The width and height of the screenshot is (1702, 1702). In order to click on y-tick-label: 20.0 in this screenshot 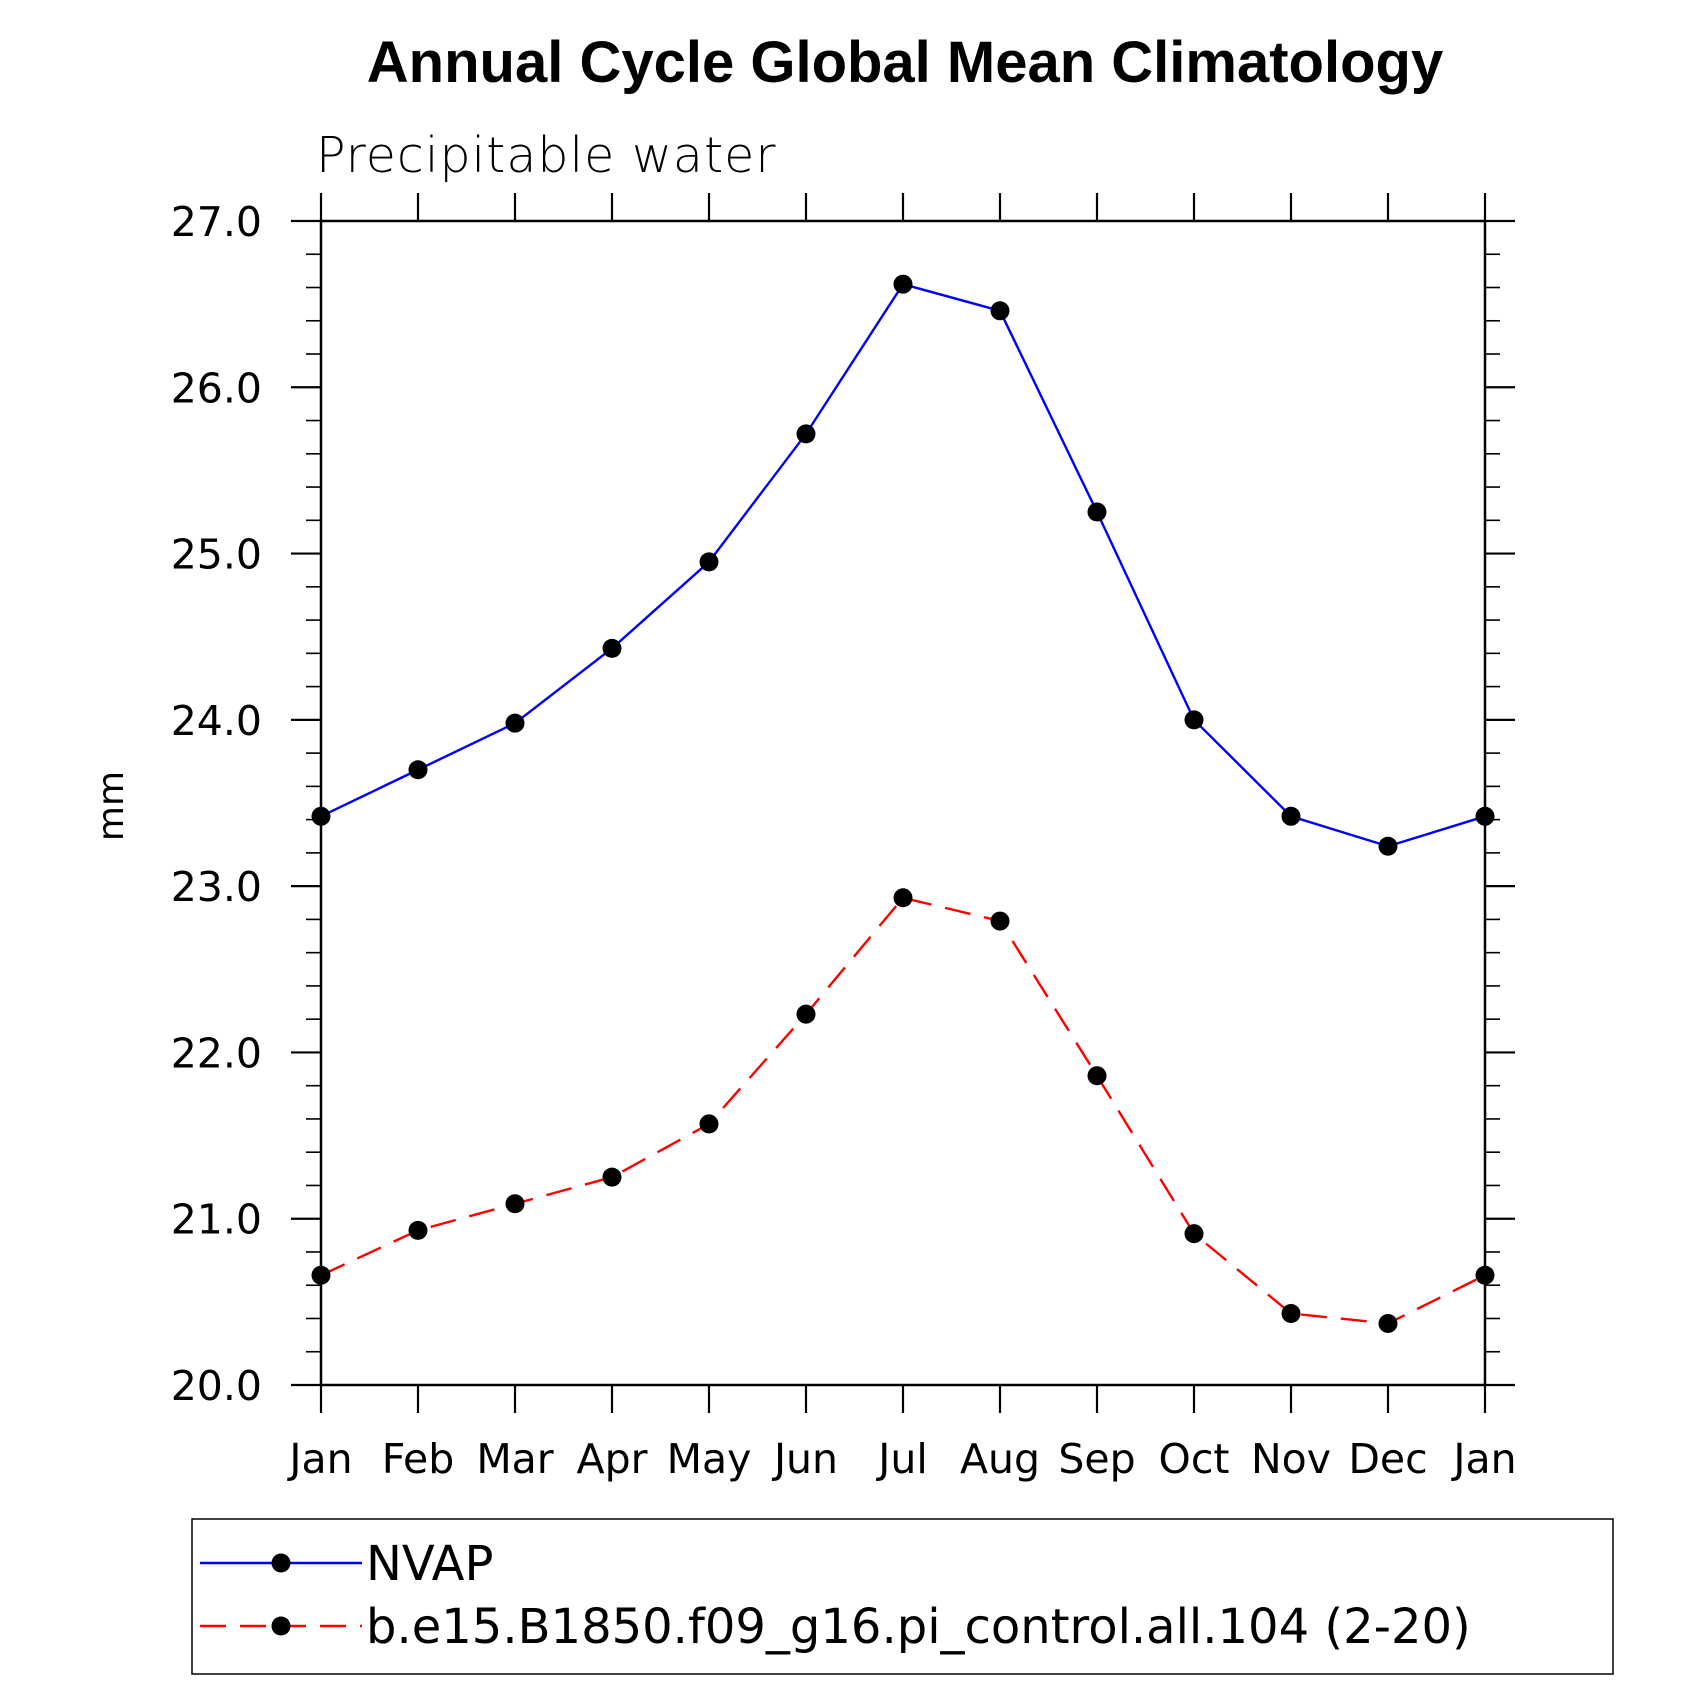, I will do `click(216, 1386)`.